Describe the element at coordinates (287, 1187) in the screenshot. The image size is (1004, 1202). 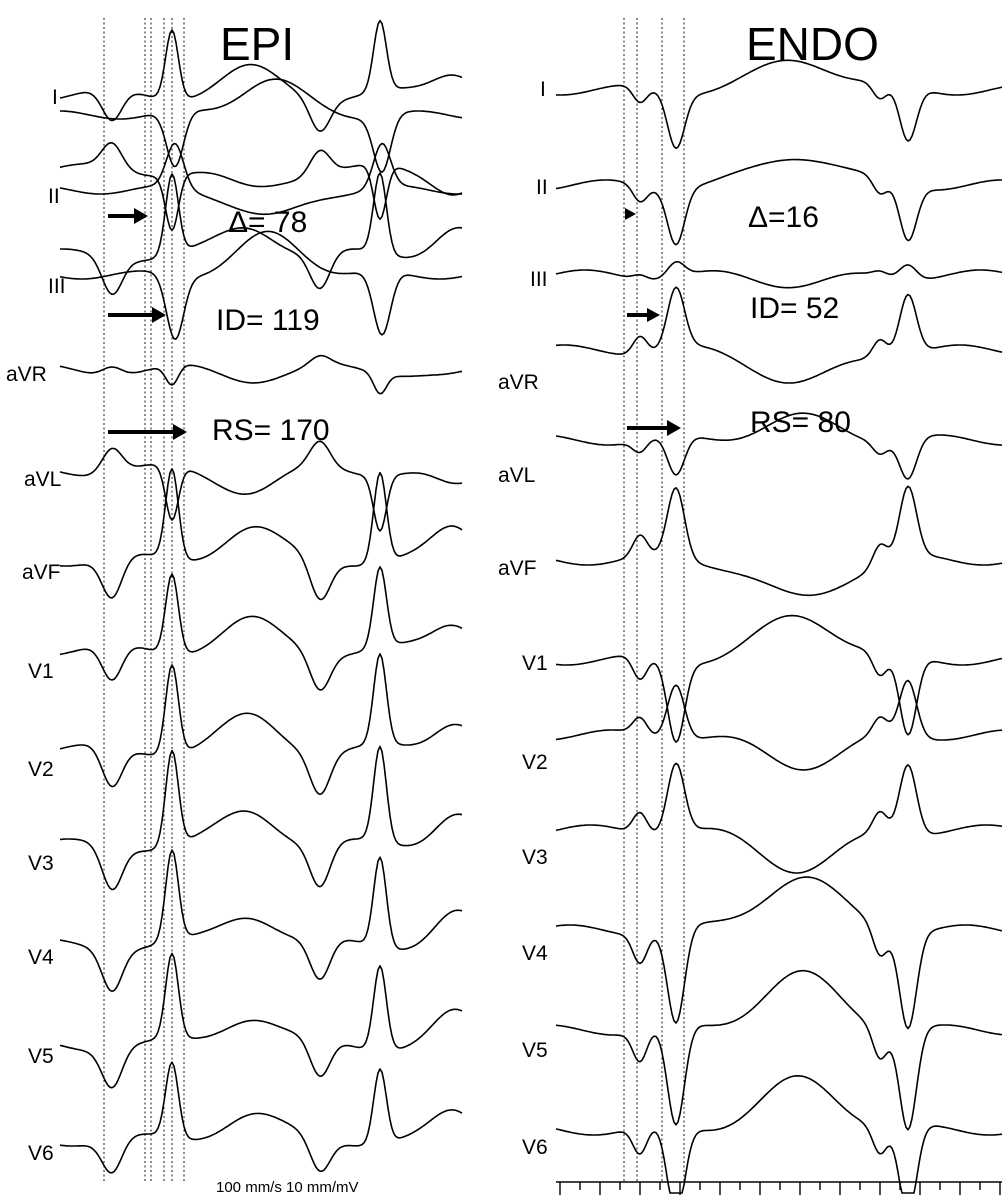
I see `epi-scale-label: 100 mm/s 10 mm/mV` at that location.